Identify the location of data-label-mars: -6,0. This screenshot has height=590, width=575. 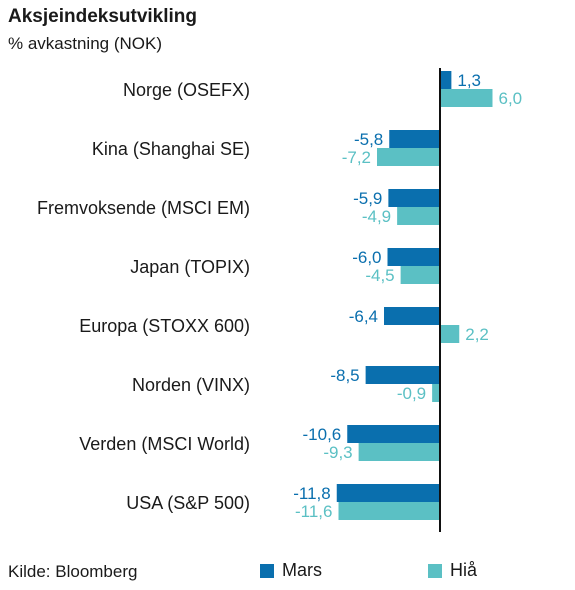
(366, 257).